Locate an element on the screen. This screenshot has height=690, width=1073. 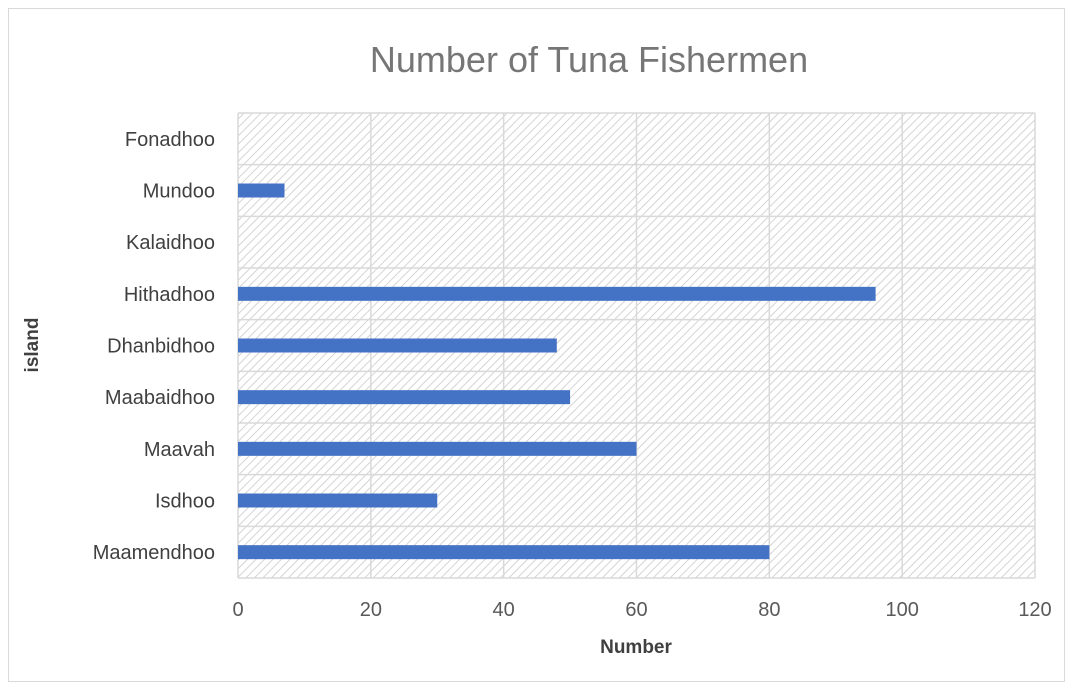
x-tick-label: 0 is located at coordinates (237, 610).